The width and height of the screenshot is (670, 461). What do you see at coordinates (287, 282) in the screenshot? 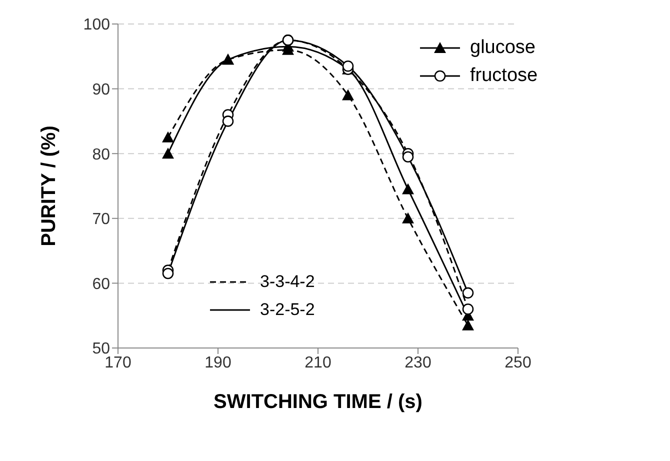
I see `annotation: 3-3-4-2` at bounding box center [287, 282].